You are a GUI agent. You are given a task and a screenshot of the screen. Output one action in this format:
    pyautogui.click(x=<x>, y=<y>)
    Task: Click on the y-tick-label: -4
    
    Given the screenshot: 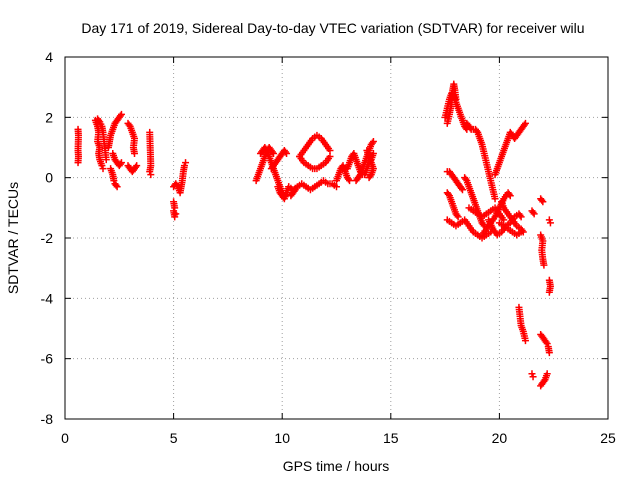 What is the action you would take?
    pyautogui.click(x=47, y=298)
    